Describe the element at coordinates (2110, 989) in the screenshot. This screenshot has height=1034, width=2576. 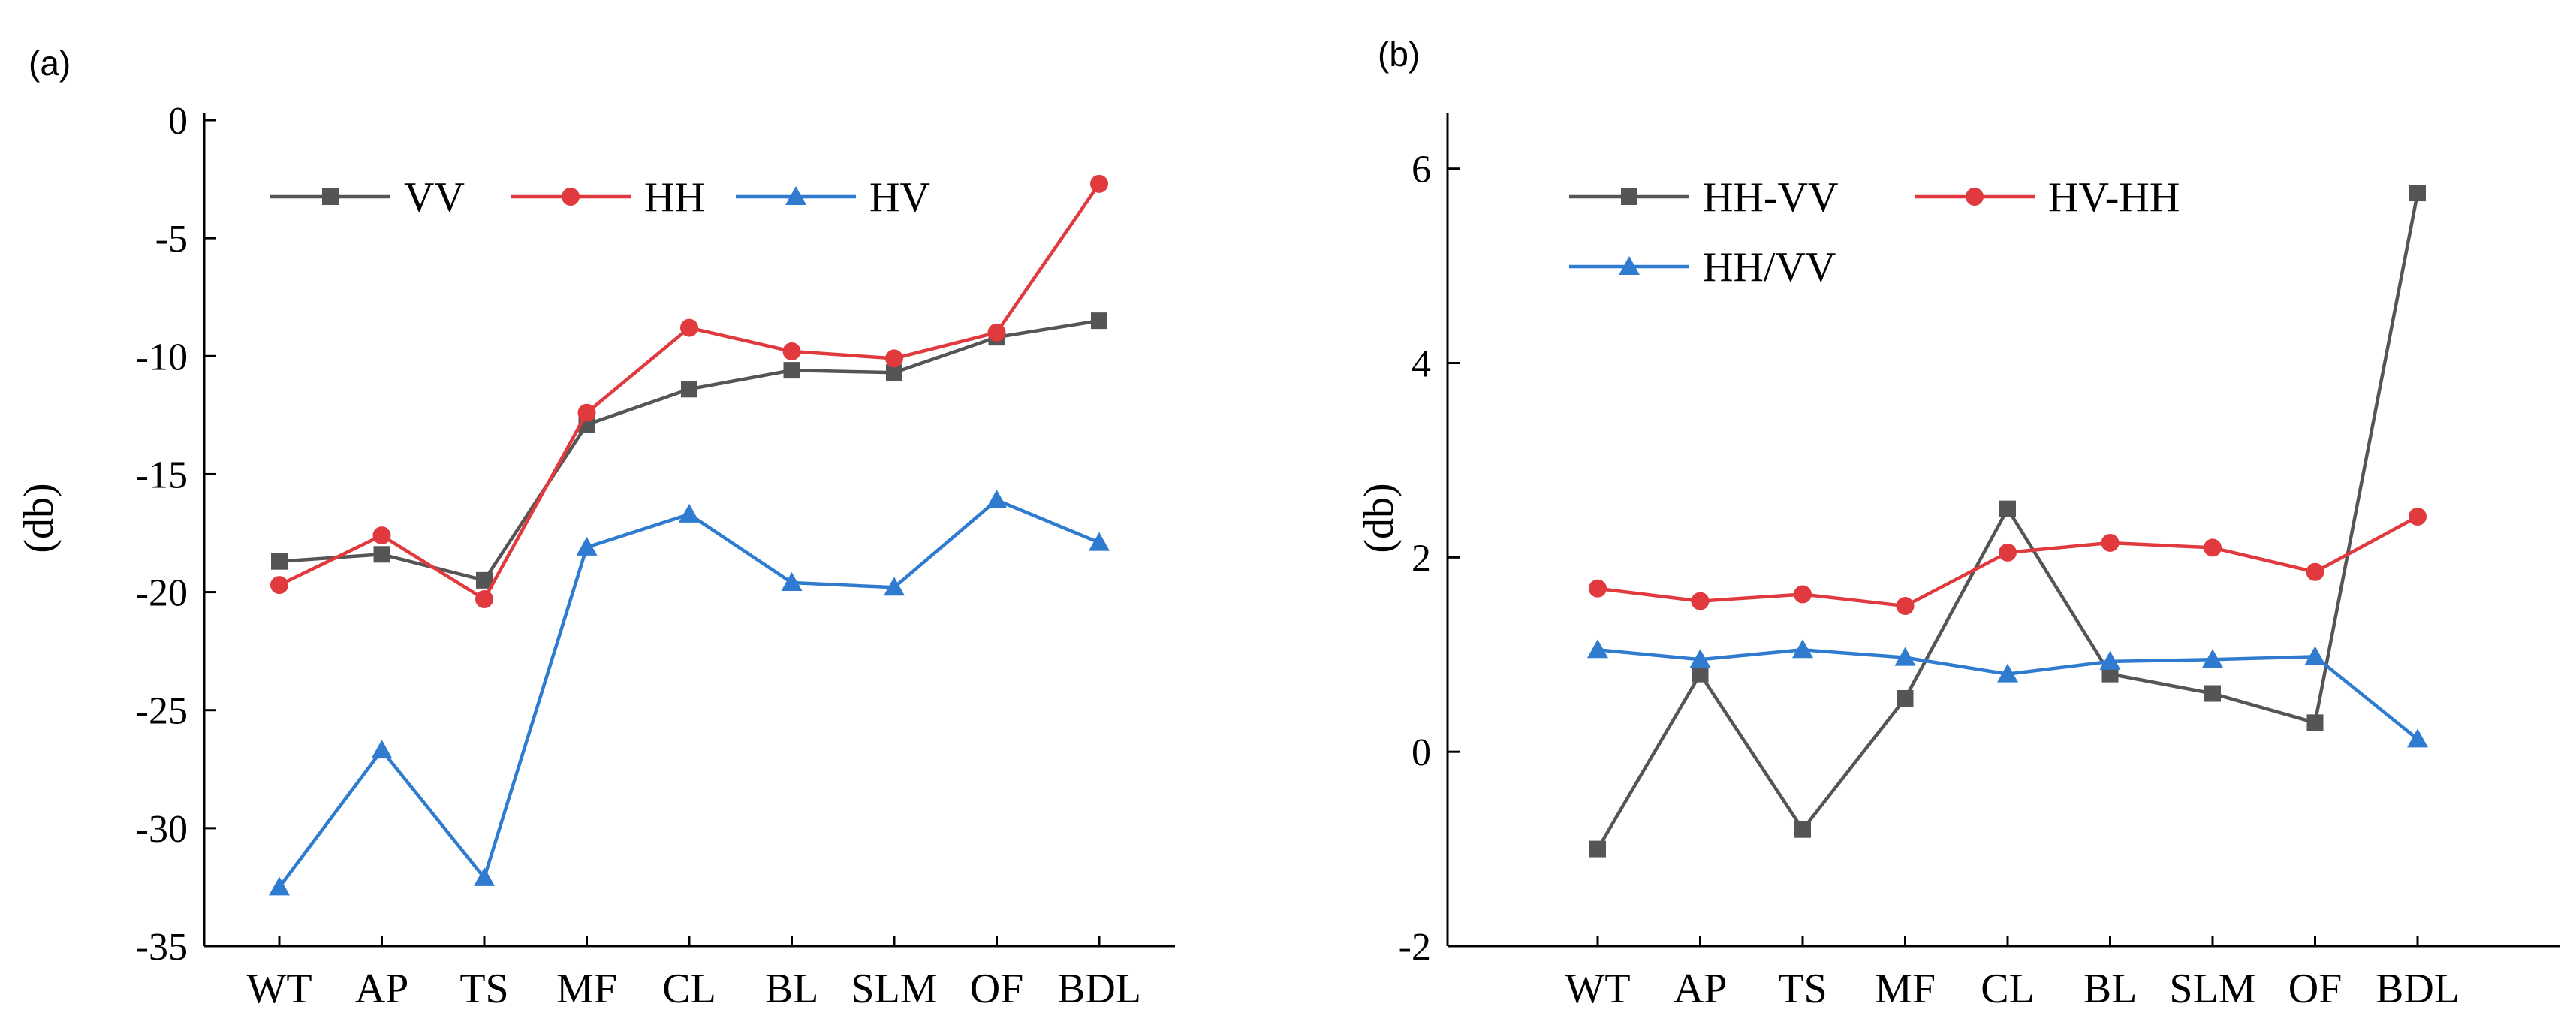
I see `x-tick-label-bl: BL` at that location.